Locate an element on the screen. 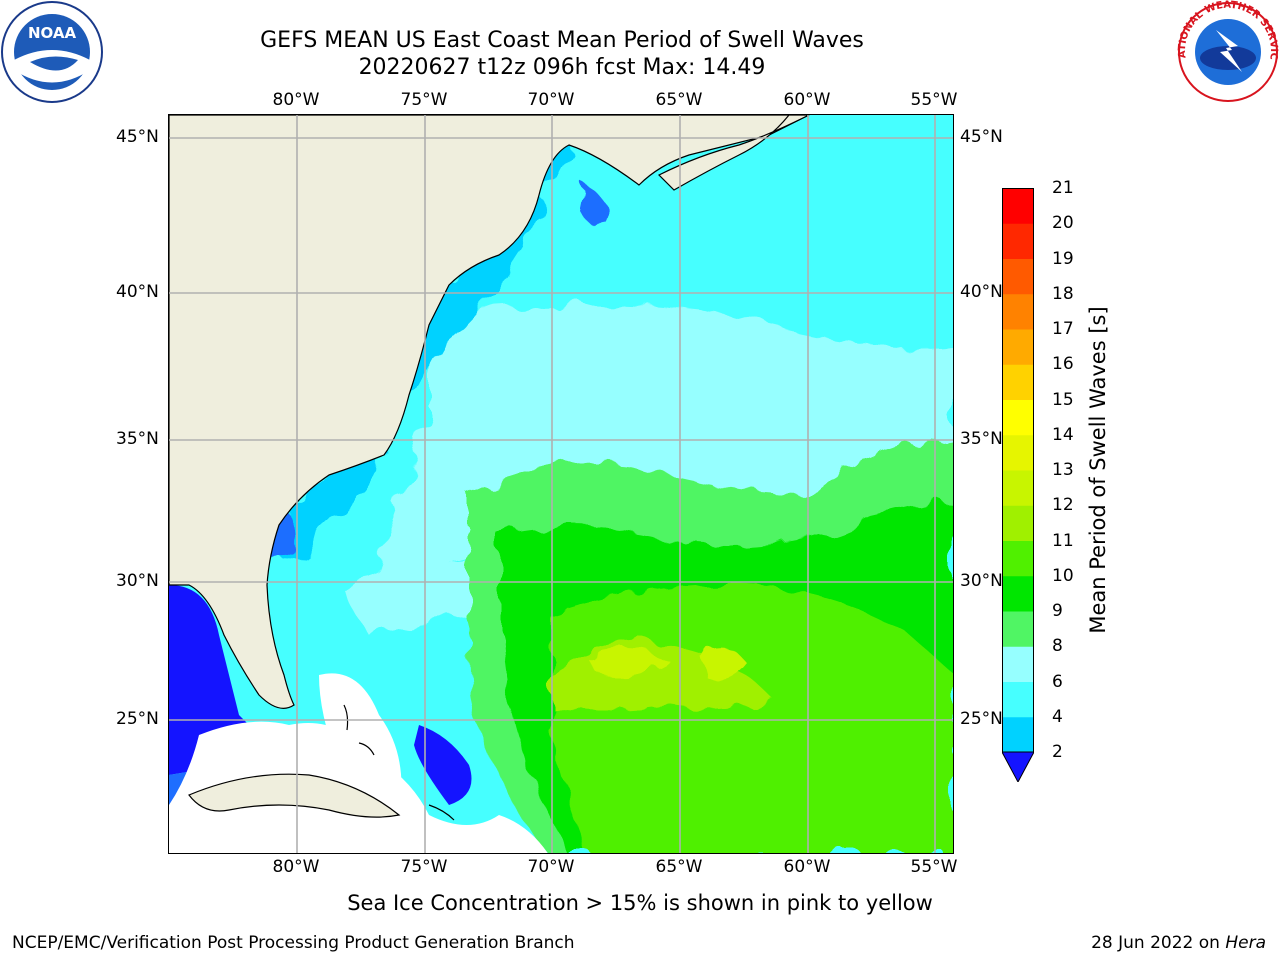  lat-label-right: 35°N is located at coordinates (981, 439).